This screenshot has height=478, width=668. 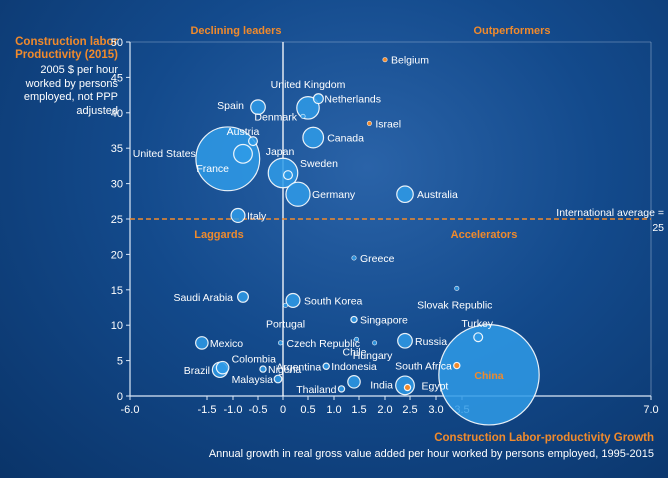 I want to click on x-tick-label: -0.5, so click(x=258, y=410).